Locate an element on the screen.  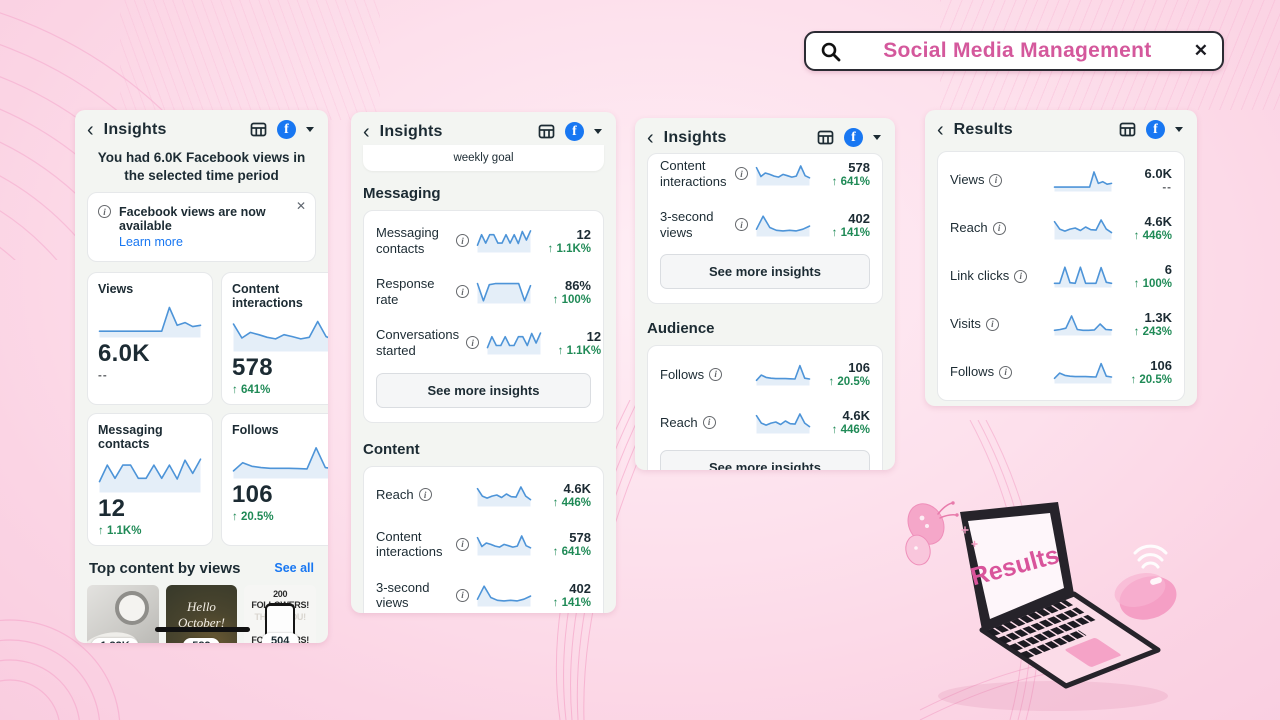
metric-card-messaging-contacts: Messaging contacts 12 ↑ 1.1K% is located at coordinates (150, 479).